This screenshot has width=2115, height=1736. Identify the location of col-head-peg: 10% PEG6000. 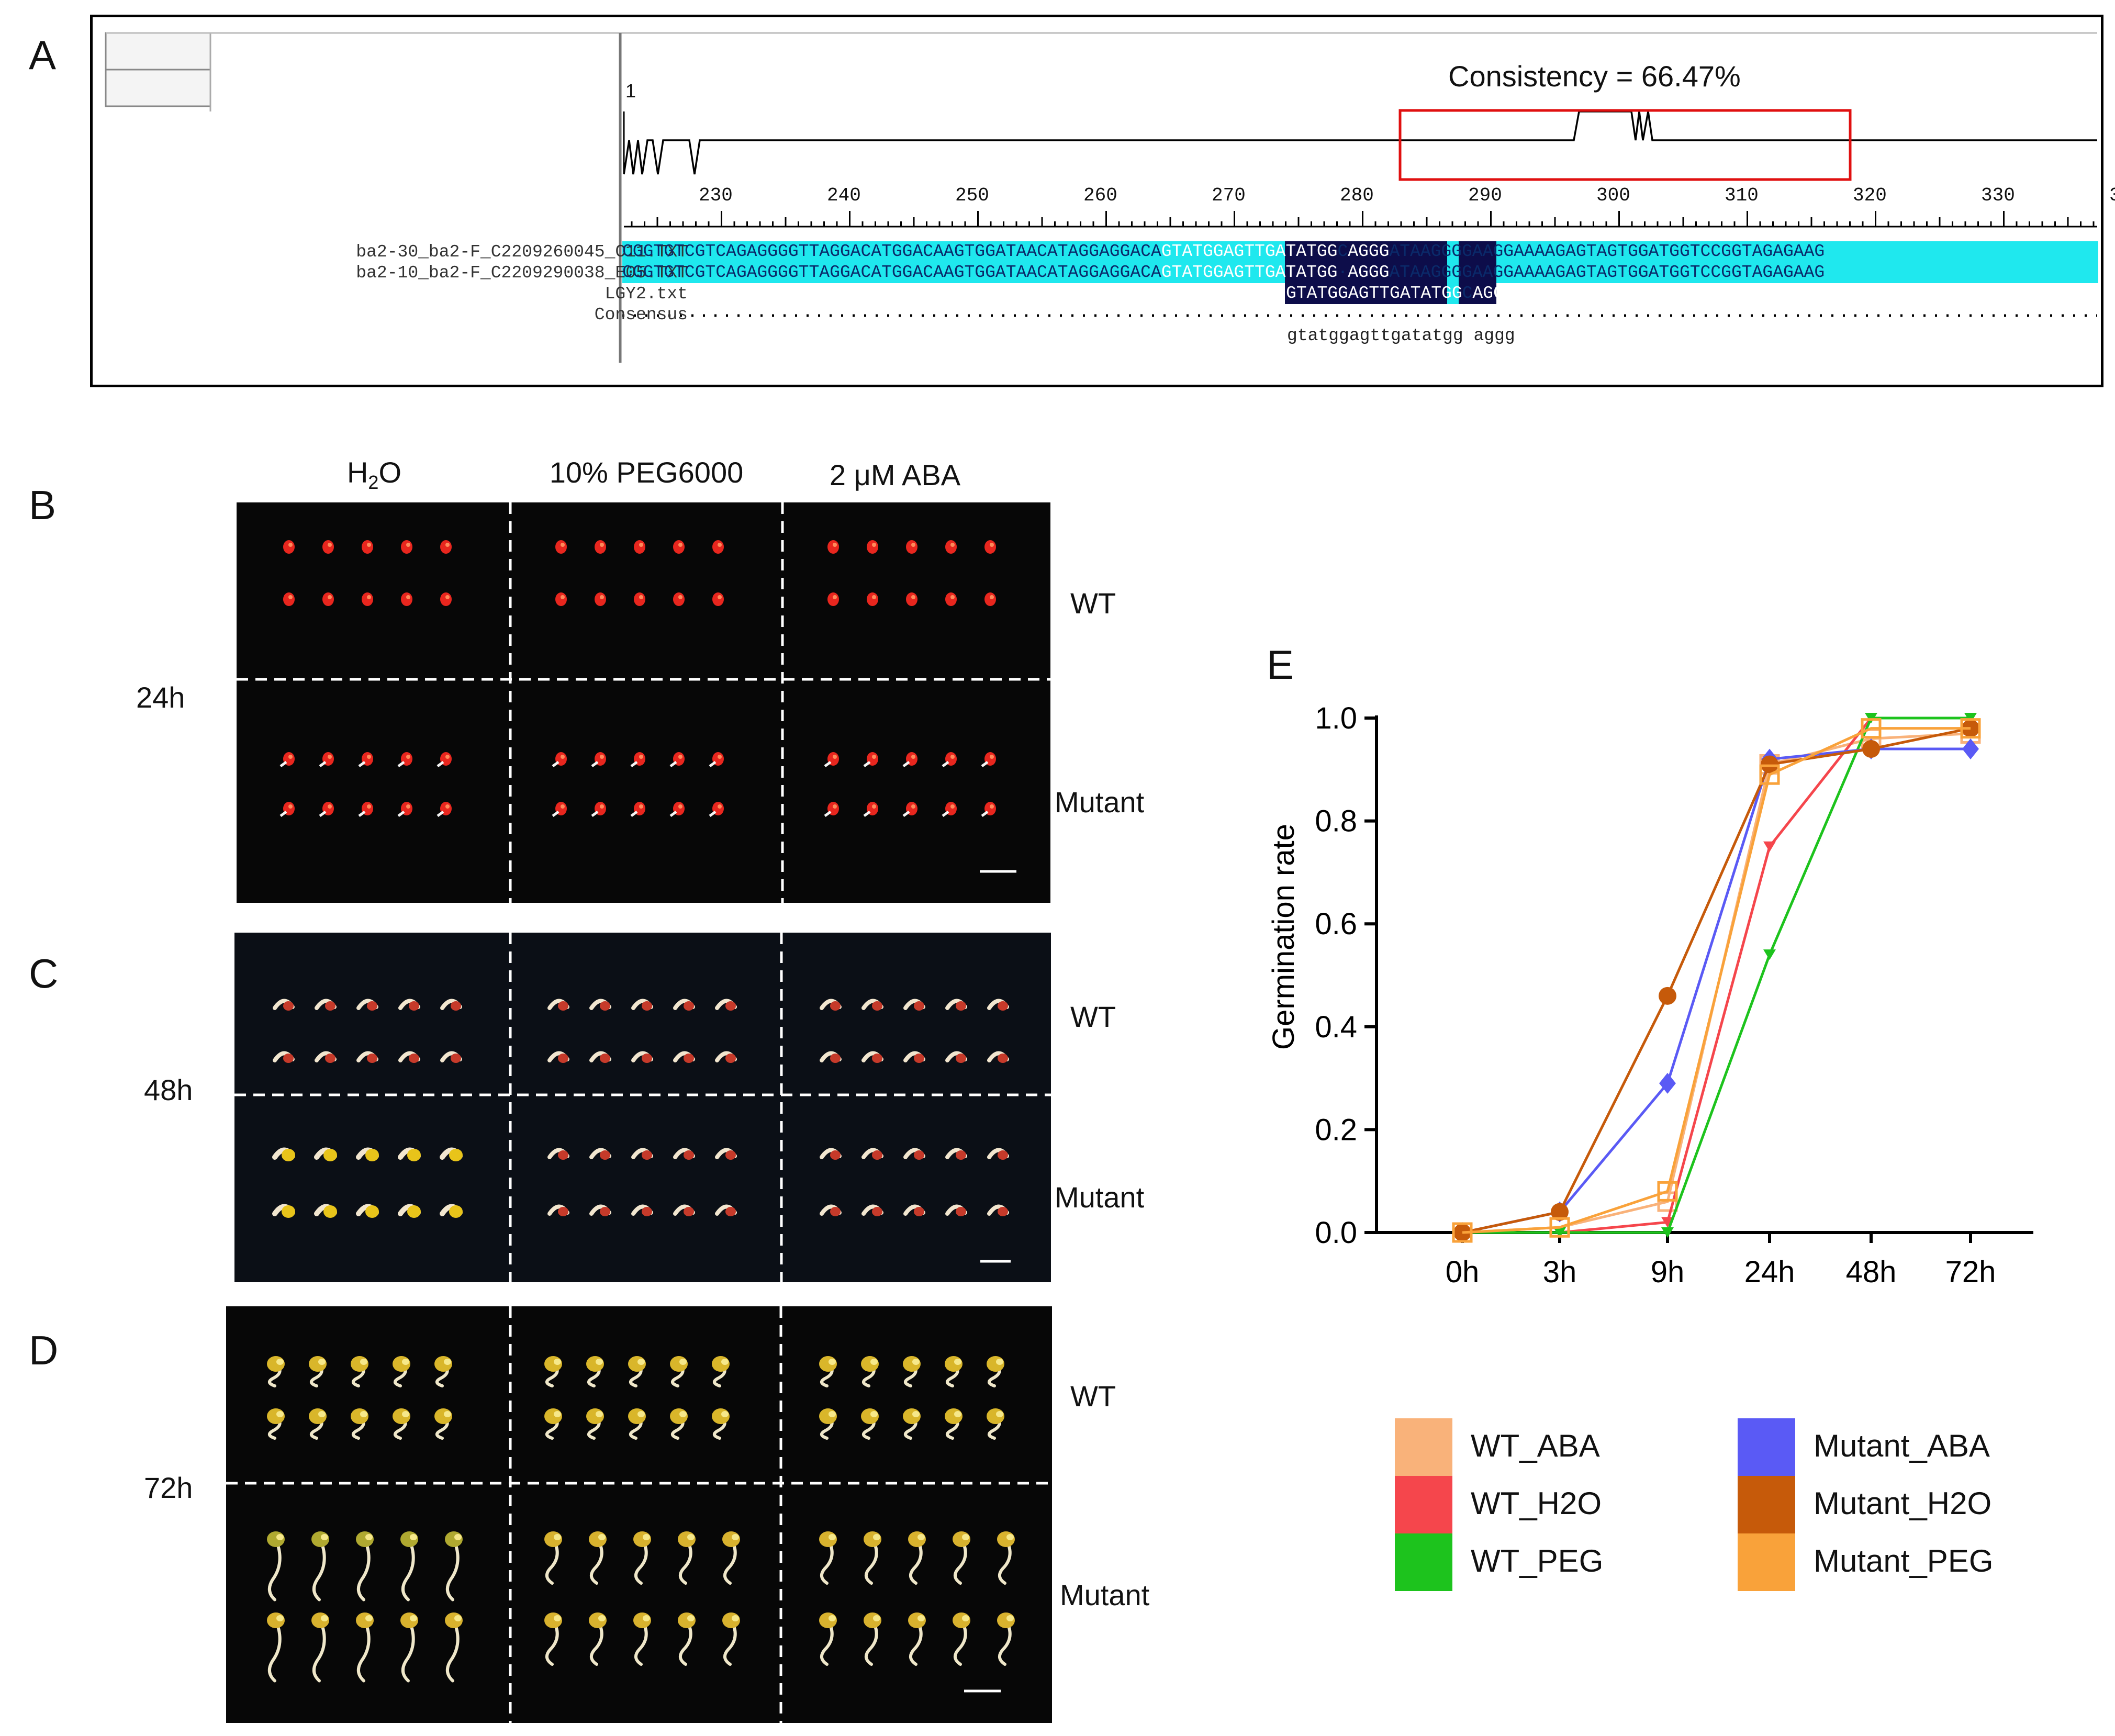
(647, 472).